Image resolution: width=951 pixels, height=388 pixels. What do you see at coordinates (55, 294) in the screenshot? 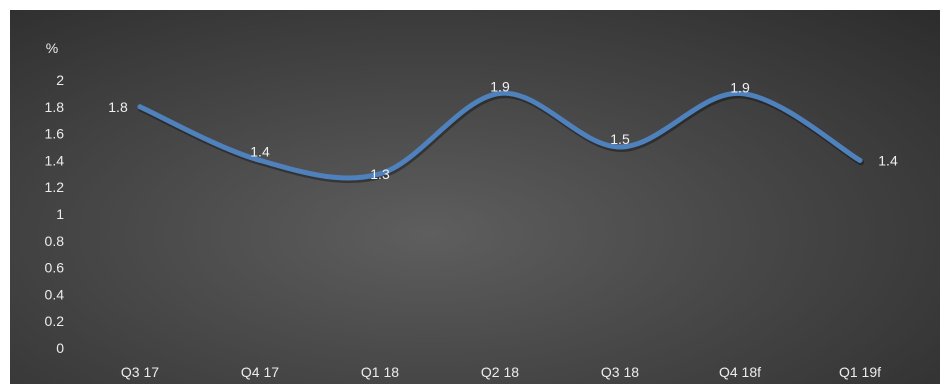
I see `y-tick-label: 0.4` at bounding box center [55, 294].